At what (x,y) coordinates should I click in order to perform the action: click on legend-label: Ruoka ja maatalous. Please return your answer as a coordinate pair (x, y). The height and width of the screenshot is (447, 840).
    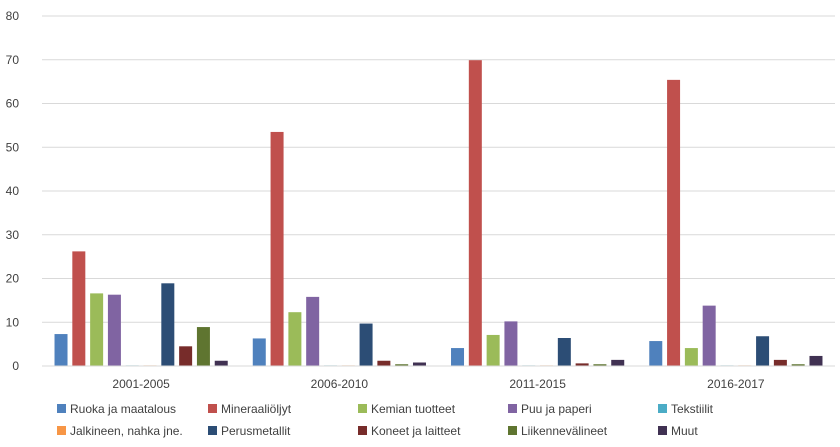
    Looking at the image, I should click on (123, 409).